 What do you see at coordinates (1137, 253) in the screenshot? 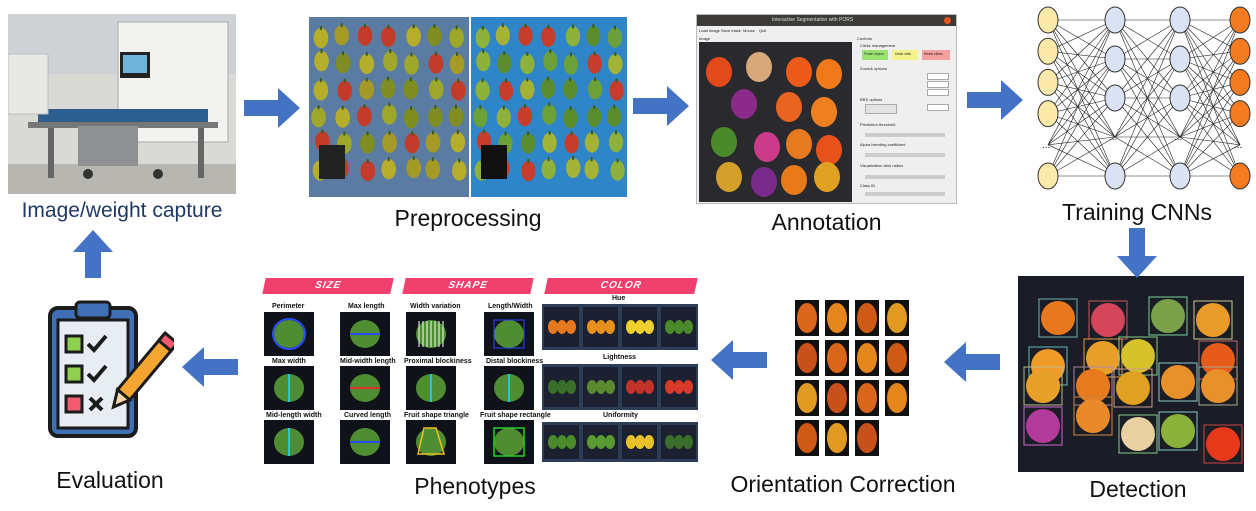
I see `arrow-training-to-detection` at bounding box center [1137, 253].